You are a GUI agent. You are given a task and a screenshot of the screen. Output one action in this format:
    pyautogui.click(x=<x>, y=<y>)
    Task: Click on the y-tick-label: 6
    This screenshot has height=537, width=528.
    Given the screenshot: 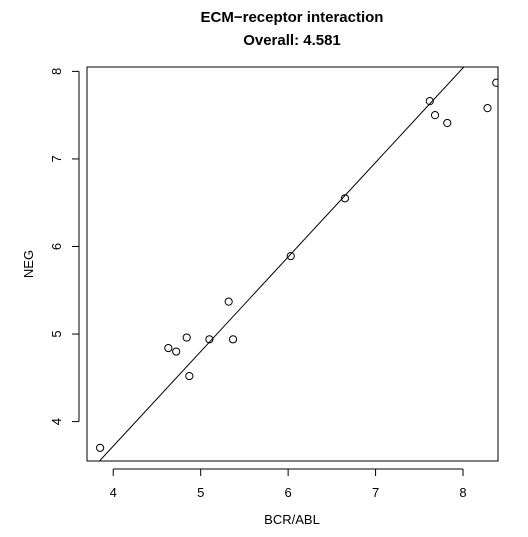 What is the action you would take?
    pyautogui.click(x=56, y=246)
    